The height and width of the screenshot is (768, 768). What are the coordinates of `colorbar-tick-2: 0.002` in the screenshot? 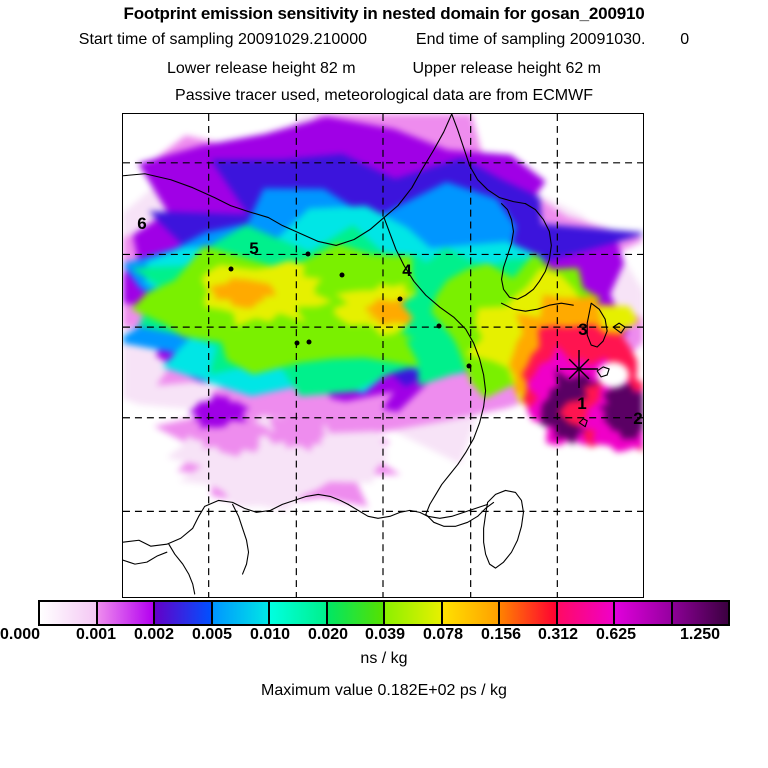 It's located at (154, 634).